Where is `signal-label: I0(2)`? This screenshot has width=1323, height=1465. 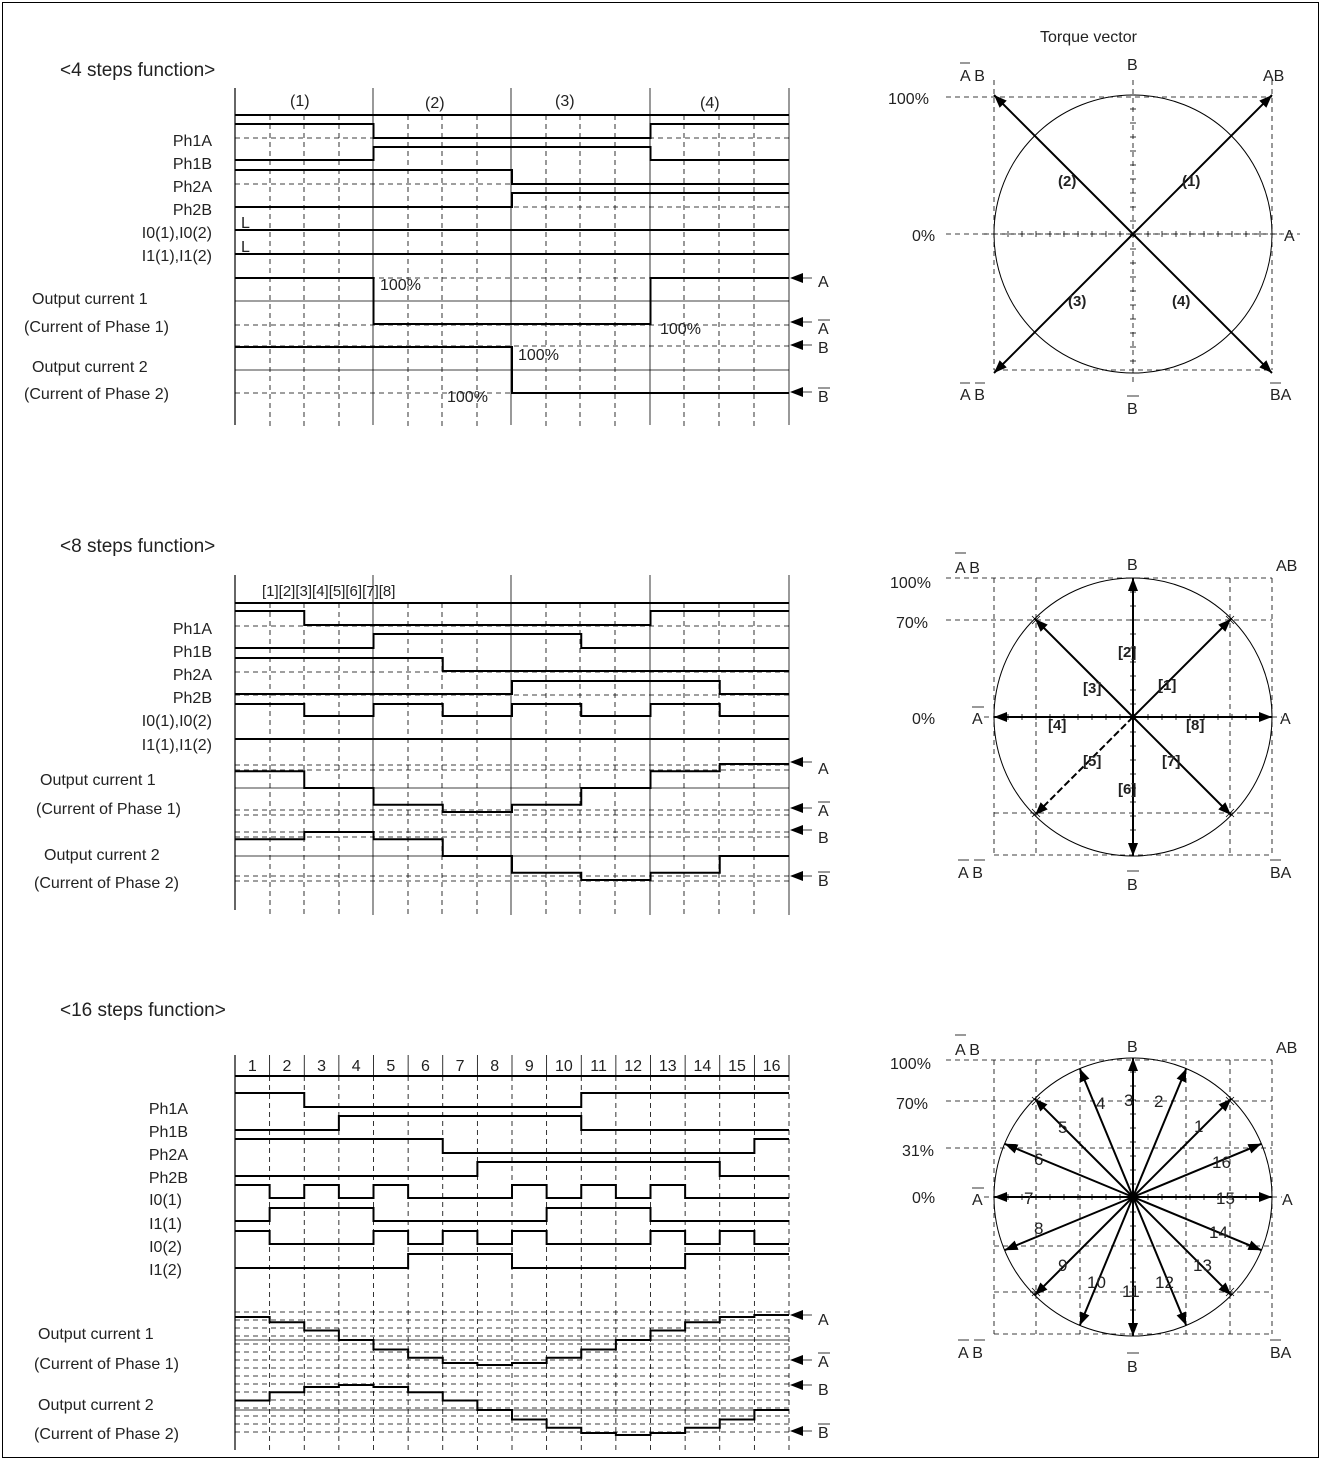
signal-label: I0(2) is located at coordinates (165, 1247).